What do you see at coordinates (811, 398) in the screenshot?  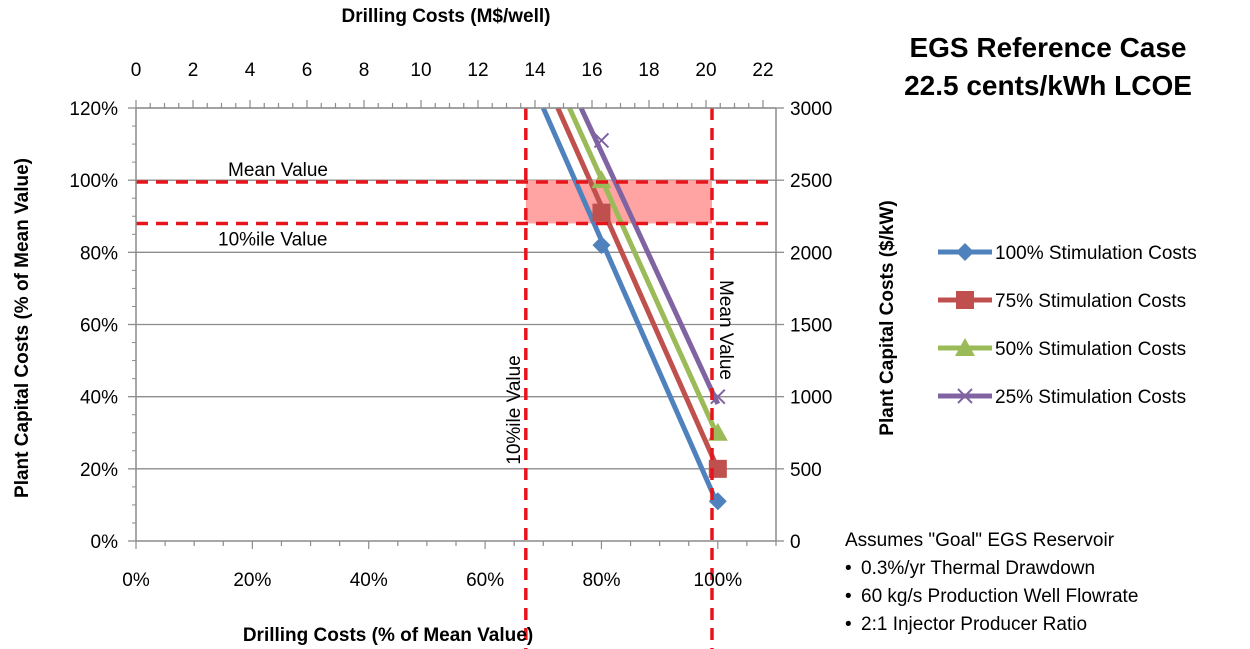 I see `y-right-tick-label: 1000` at bounding box center [811, 398].